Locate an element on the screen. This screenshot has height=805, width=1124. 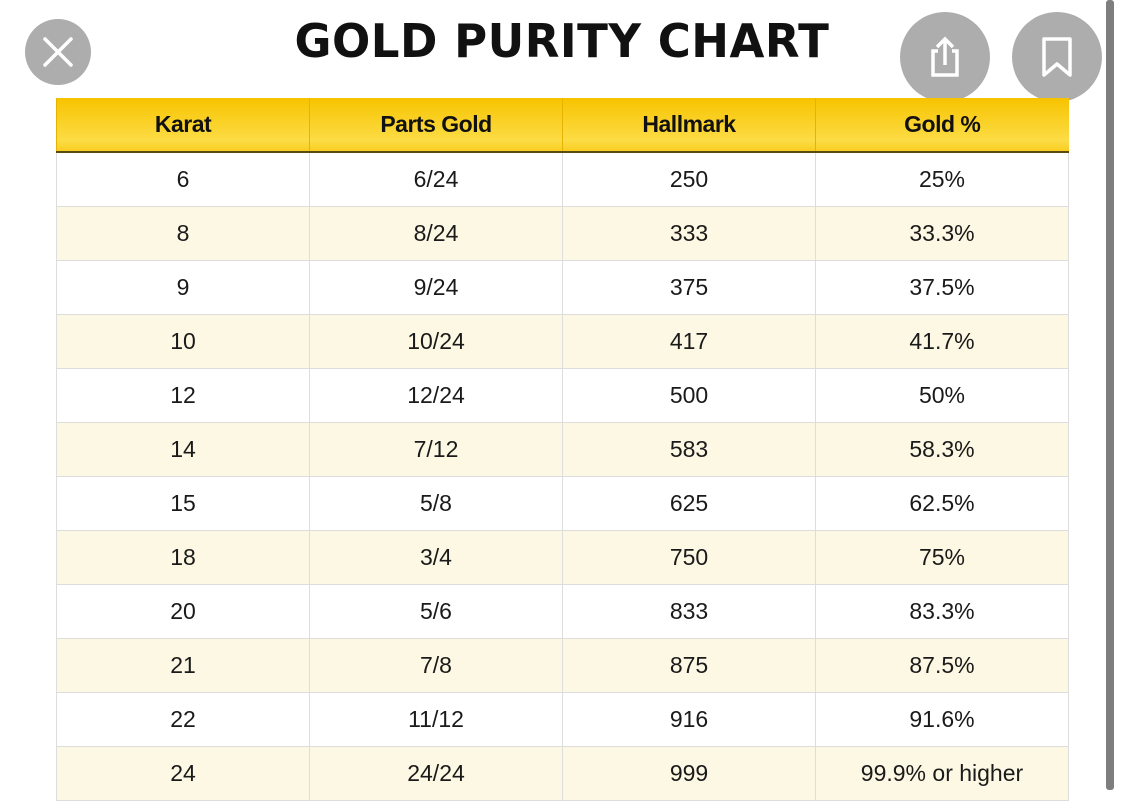
table-row: 15 5/8 625 62.5% is located at coordinates (562, 503).